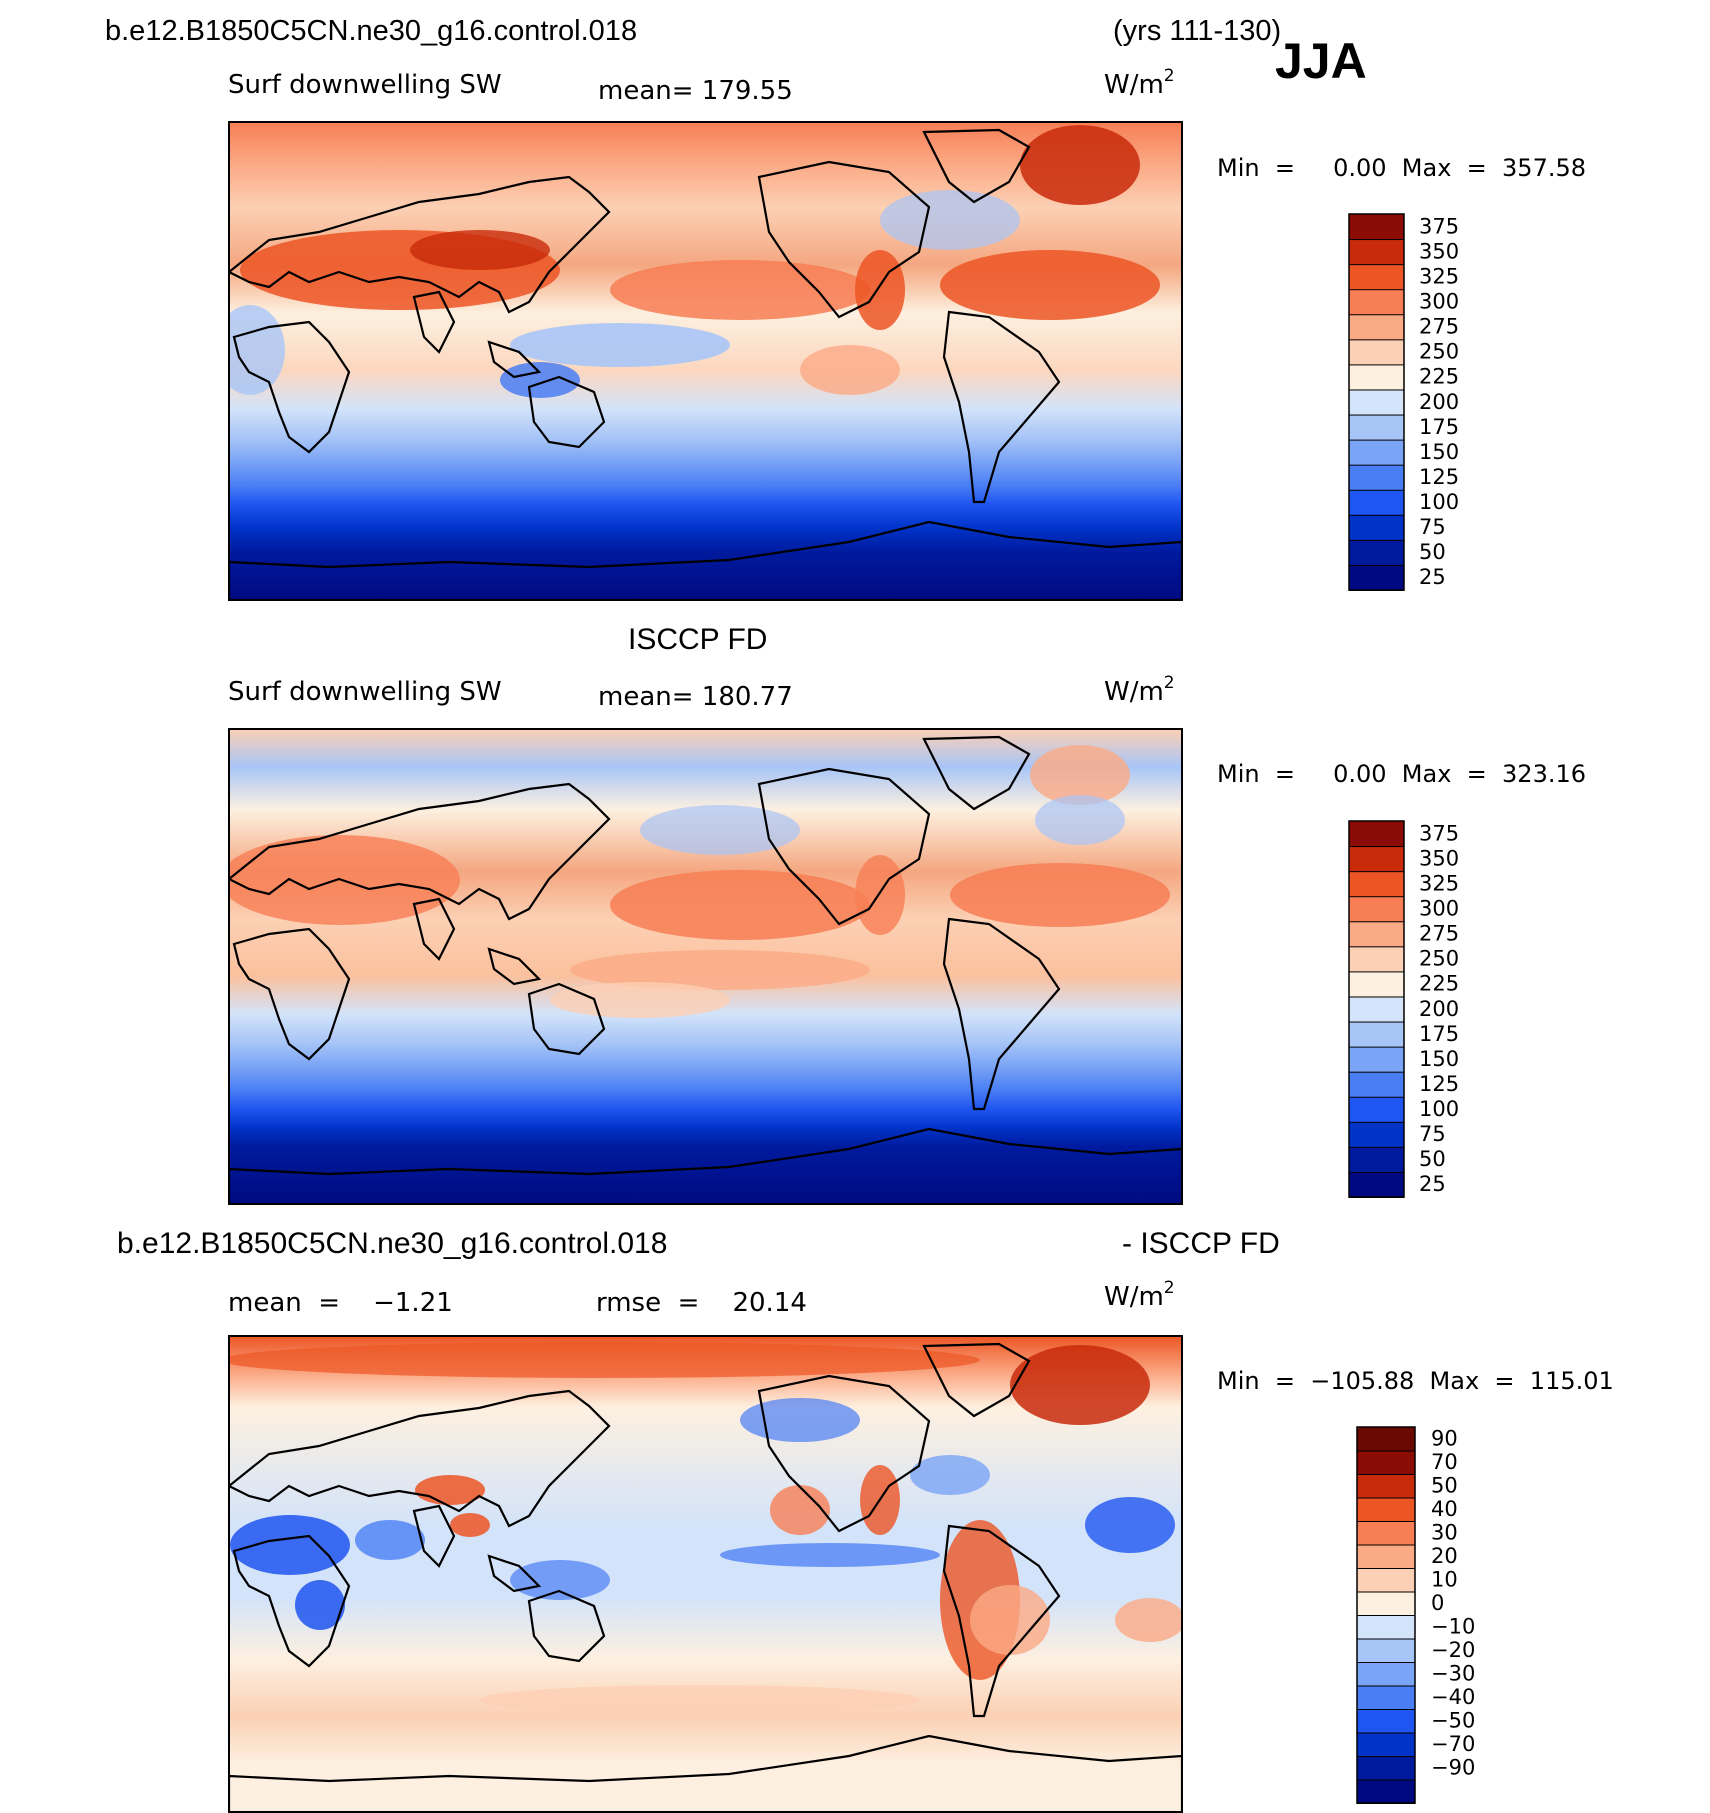  I want to click on colorbar-tick-label: 125, so click(1439, 1084).